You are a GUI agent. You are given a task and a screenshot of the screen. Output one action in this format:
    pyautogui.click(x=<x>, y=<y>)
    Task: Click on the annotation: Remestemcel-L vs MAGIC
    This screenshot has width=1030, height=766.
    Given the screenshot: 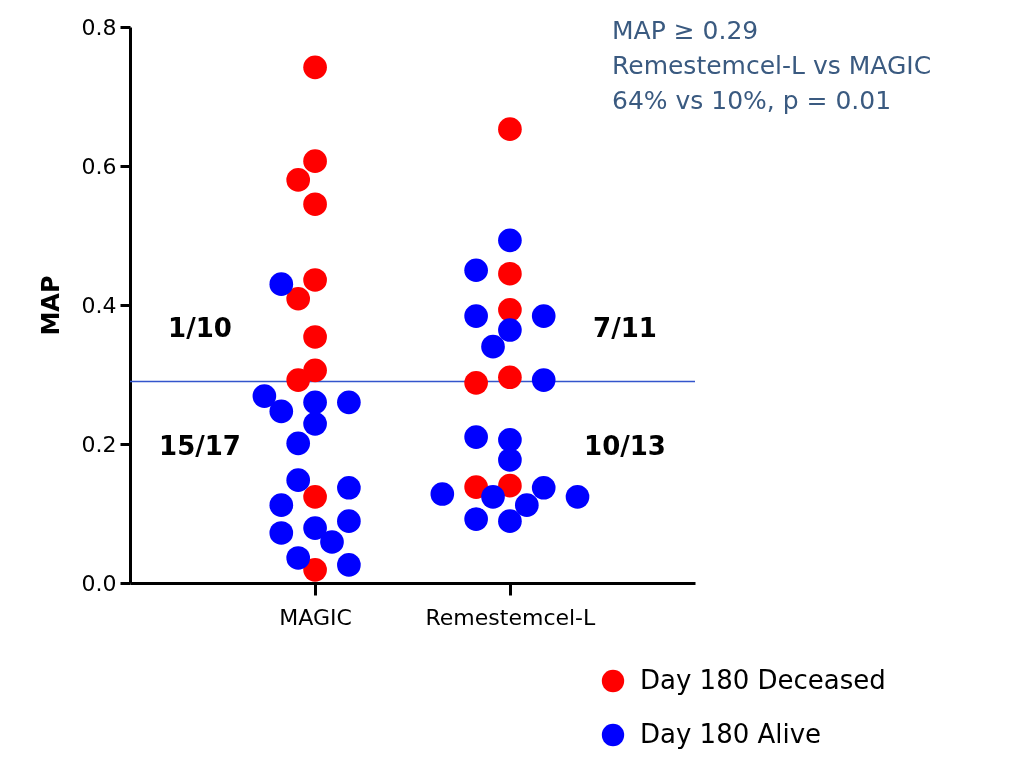 What is the action you would take?
    pyautogui.click(x=772, y=65)
    